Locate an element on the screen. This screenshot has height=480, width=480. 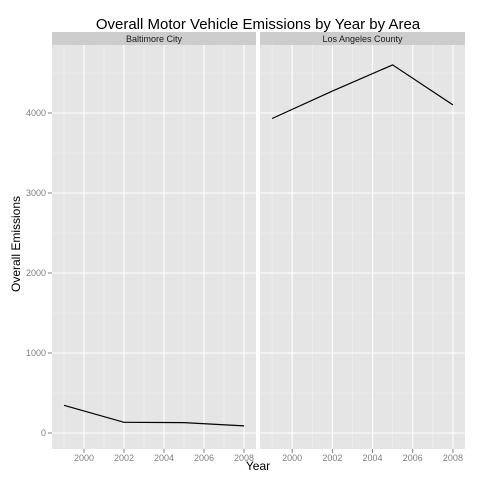
y-axis-label: Overall Emissions is located at coordinates (16, 244).